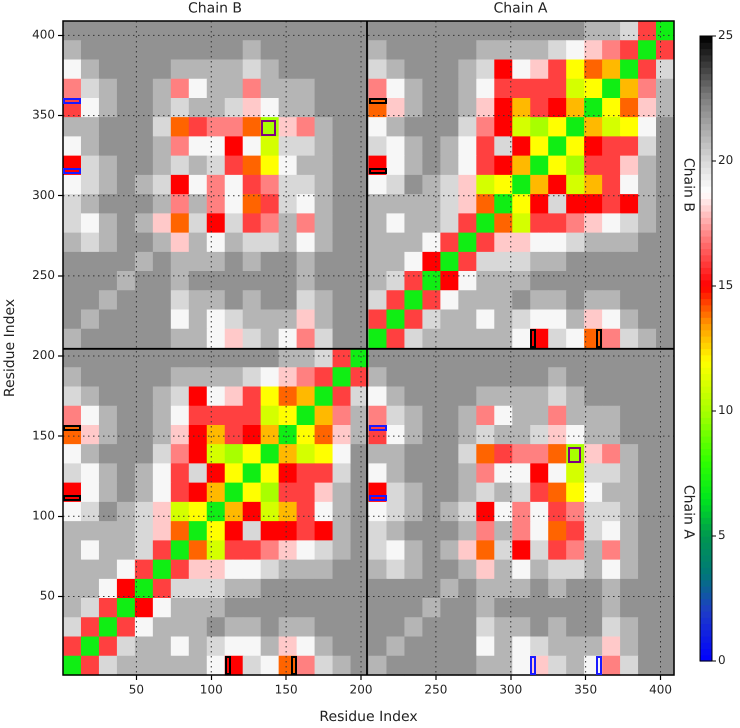 The width and height of the screenshot is (740, 728). What do you see at coordinates (586, 689) in the screenshot?
I see `x-tick-label: 350` at bounding box center [586, 689].